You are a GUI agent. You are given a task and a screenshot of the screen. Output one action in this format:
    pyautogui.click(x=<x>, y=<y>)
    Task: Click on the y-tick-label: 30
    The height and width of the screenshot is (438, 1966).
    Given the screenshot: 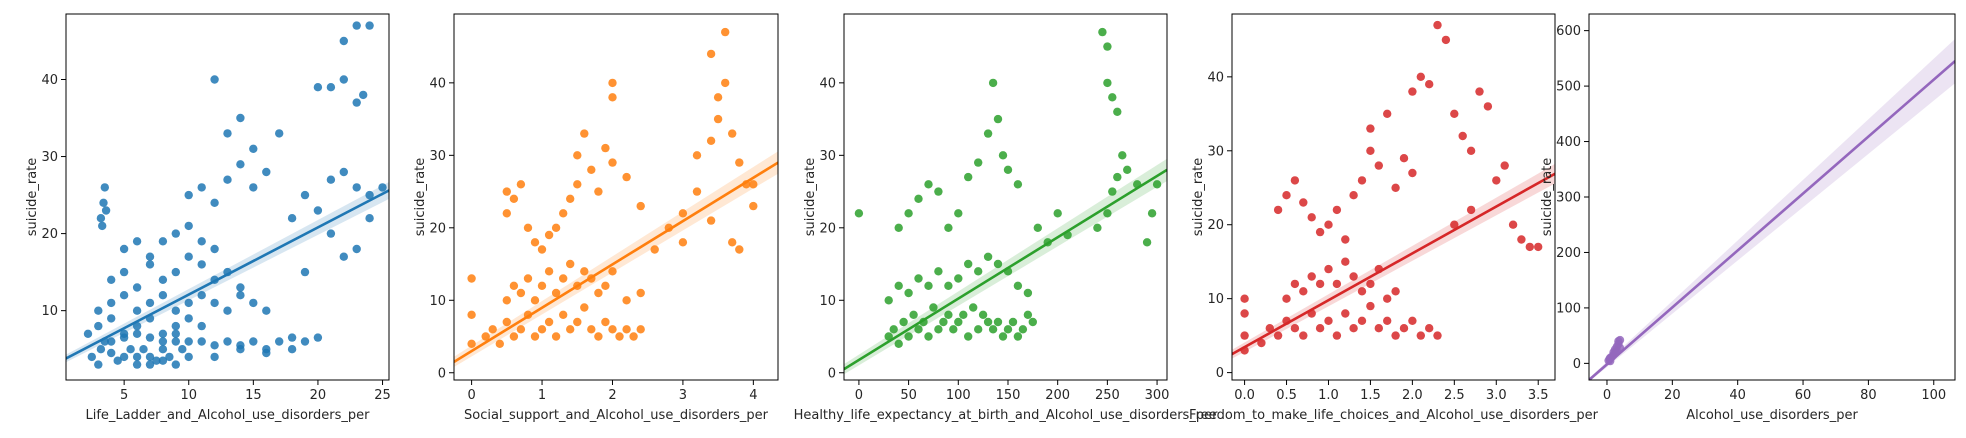 What is the action you would take?
    pyautogui.click(x=49, y=157)
    